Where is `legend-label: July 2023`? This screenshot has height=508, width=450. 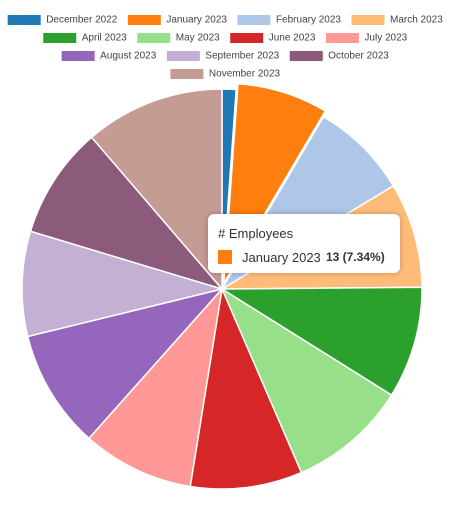 legend-label: July 2023 is located at coordinates (385, 38).